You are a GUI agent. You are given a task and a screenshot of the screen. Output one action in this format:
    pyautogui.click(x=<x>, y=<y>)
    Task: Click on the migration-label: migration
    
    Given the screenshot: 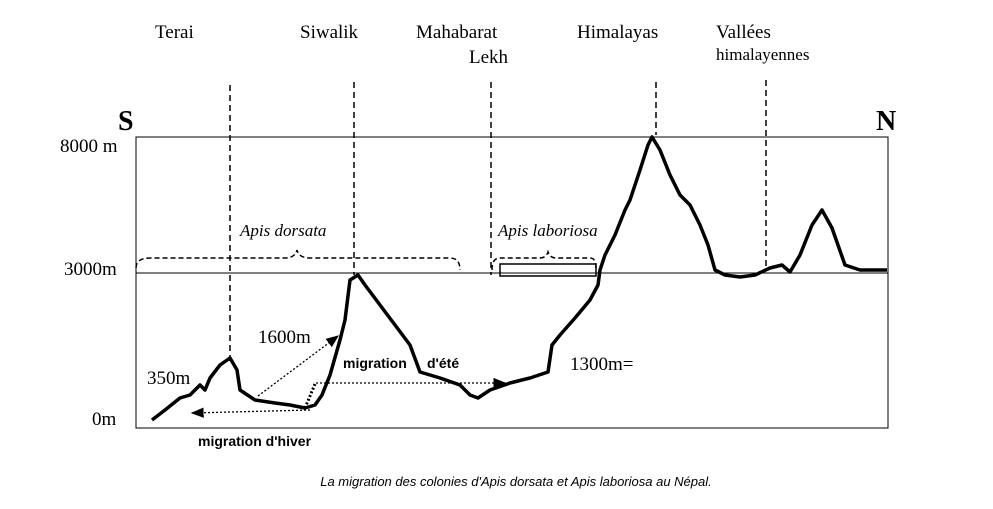 What is the action you would take?
    pyautogui.click(x=375, y=363)
    